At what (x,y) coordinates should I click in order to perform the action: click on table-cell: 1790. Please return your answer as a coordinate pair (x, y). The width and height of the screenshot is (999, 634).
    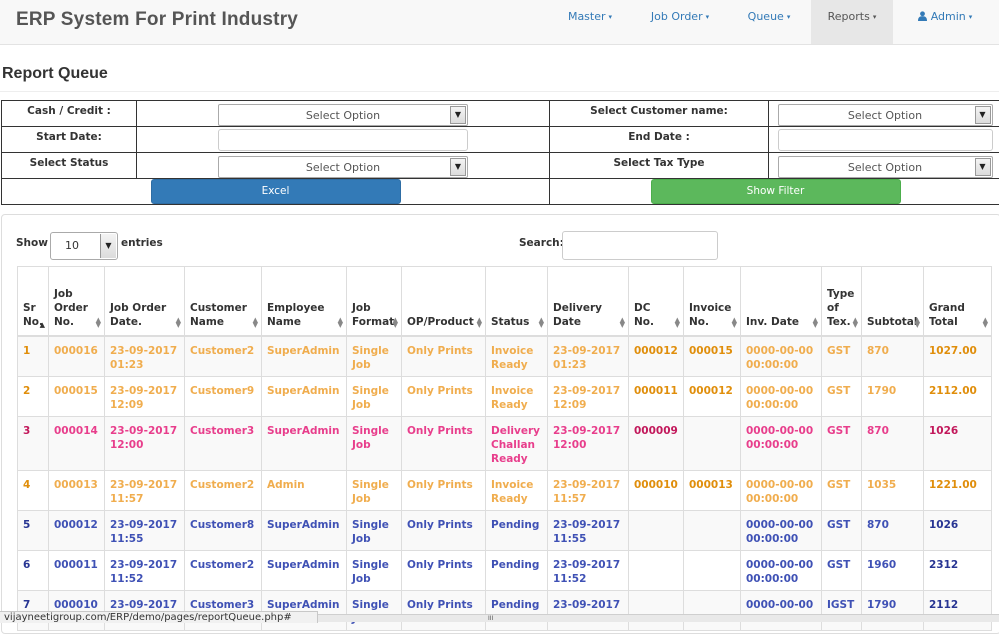
    Looking at the image, I should click on (893, 610).